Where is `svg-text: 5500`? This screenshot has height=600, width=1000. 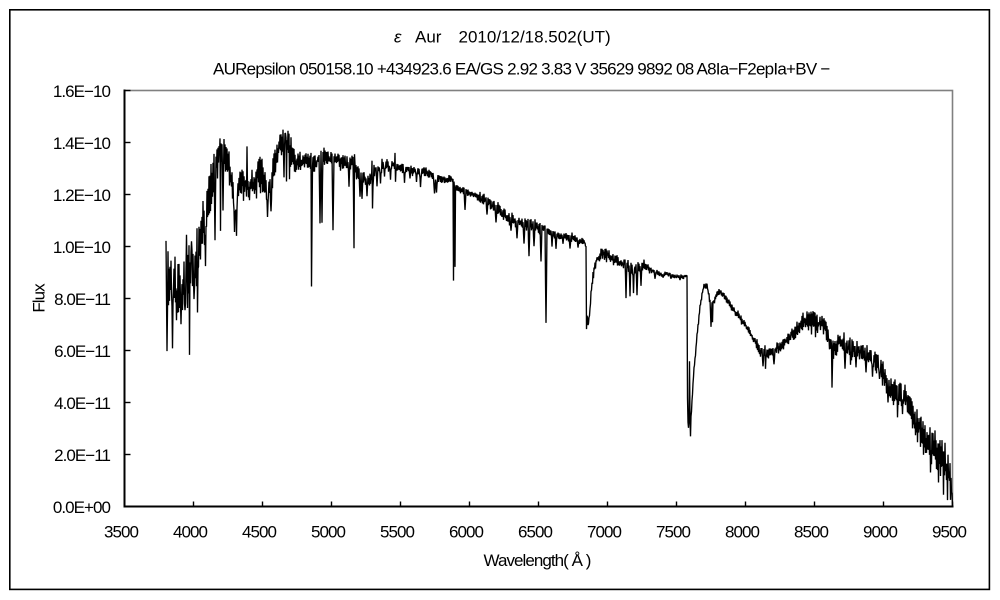 svg-text: 5500 is located at coordinates (397, 532).